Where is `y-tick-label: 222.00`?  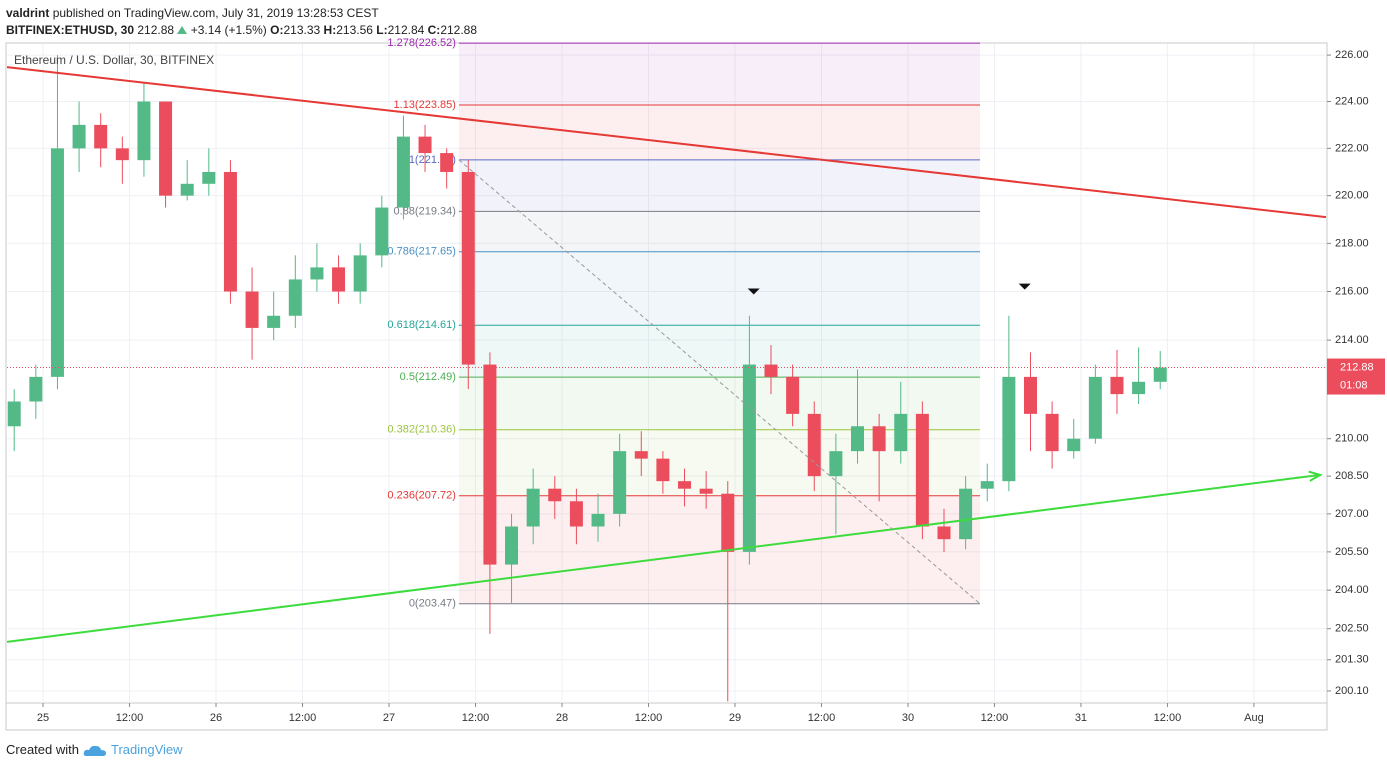 y-tick-label: 222.00 is located at coordinates (1352, 148).